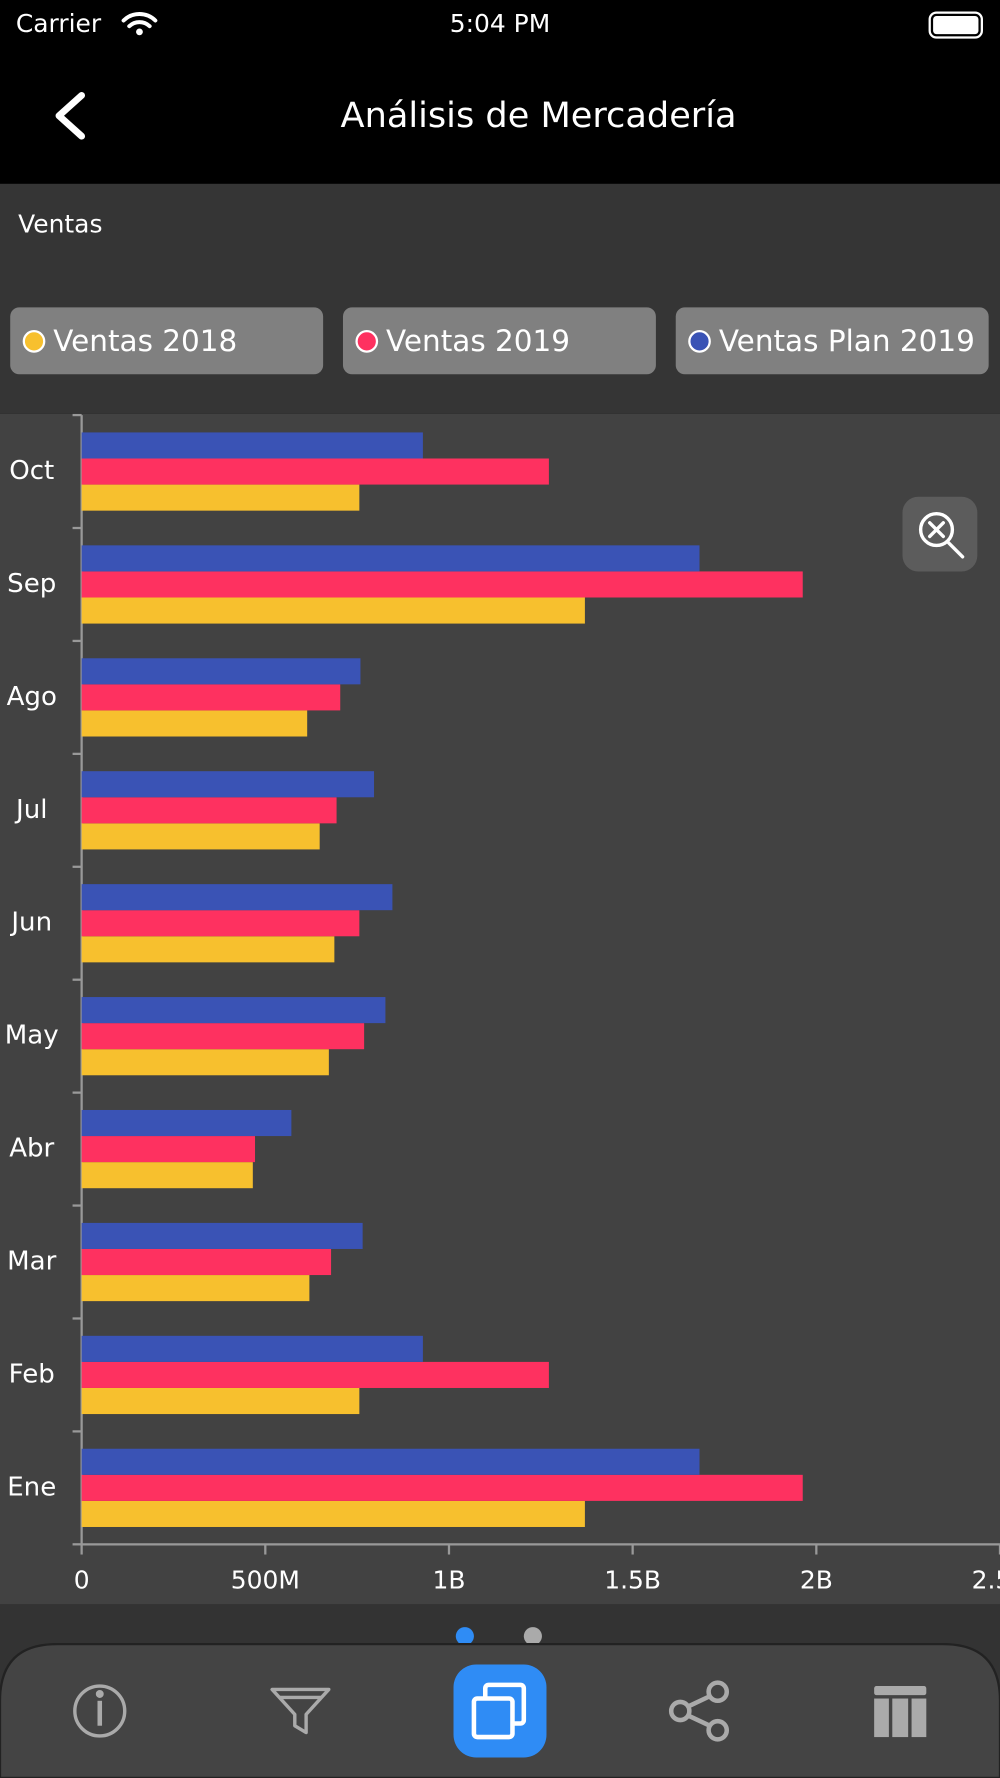 This screenshot has width=1000, height=1778. What do you see at coordinates (100, 1711) in the screenshot?
I see `tab-info` at bounding box center [100, 1711].